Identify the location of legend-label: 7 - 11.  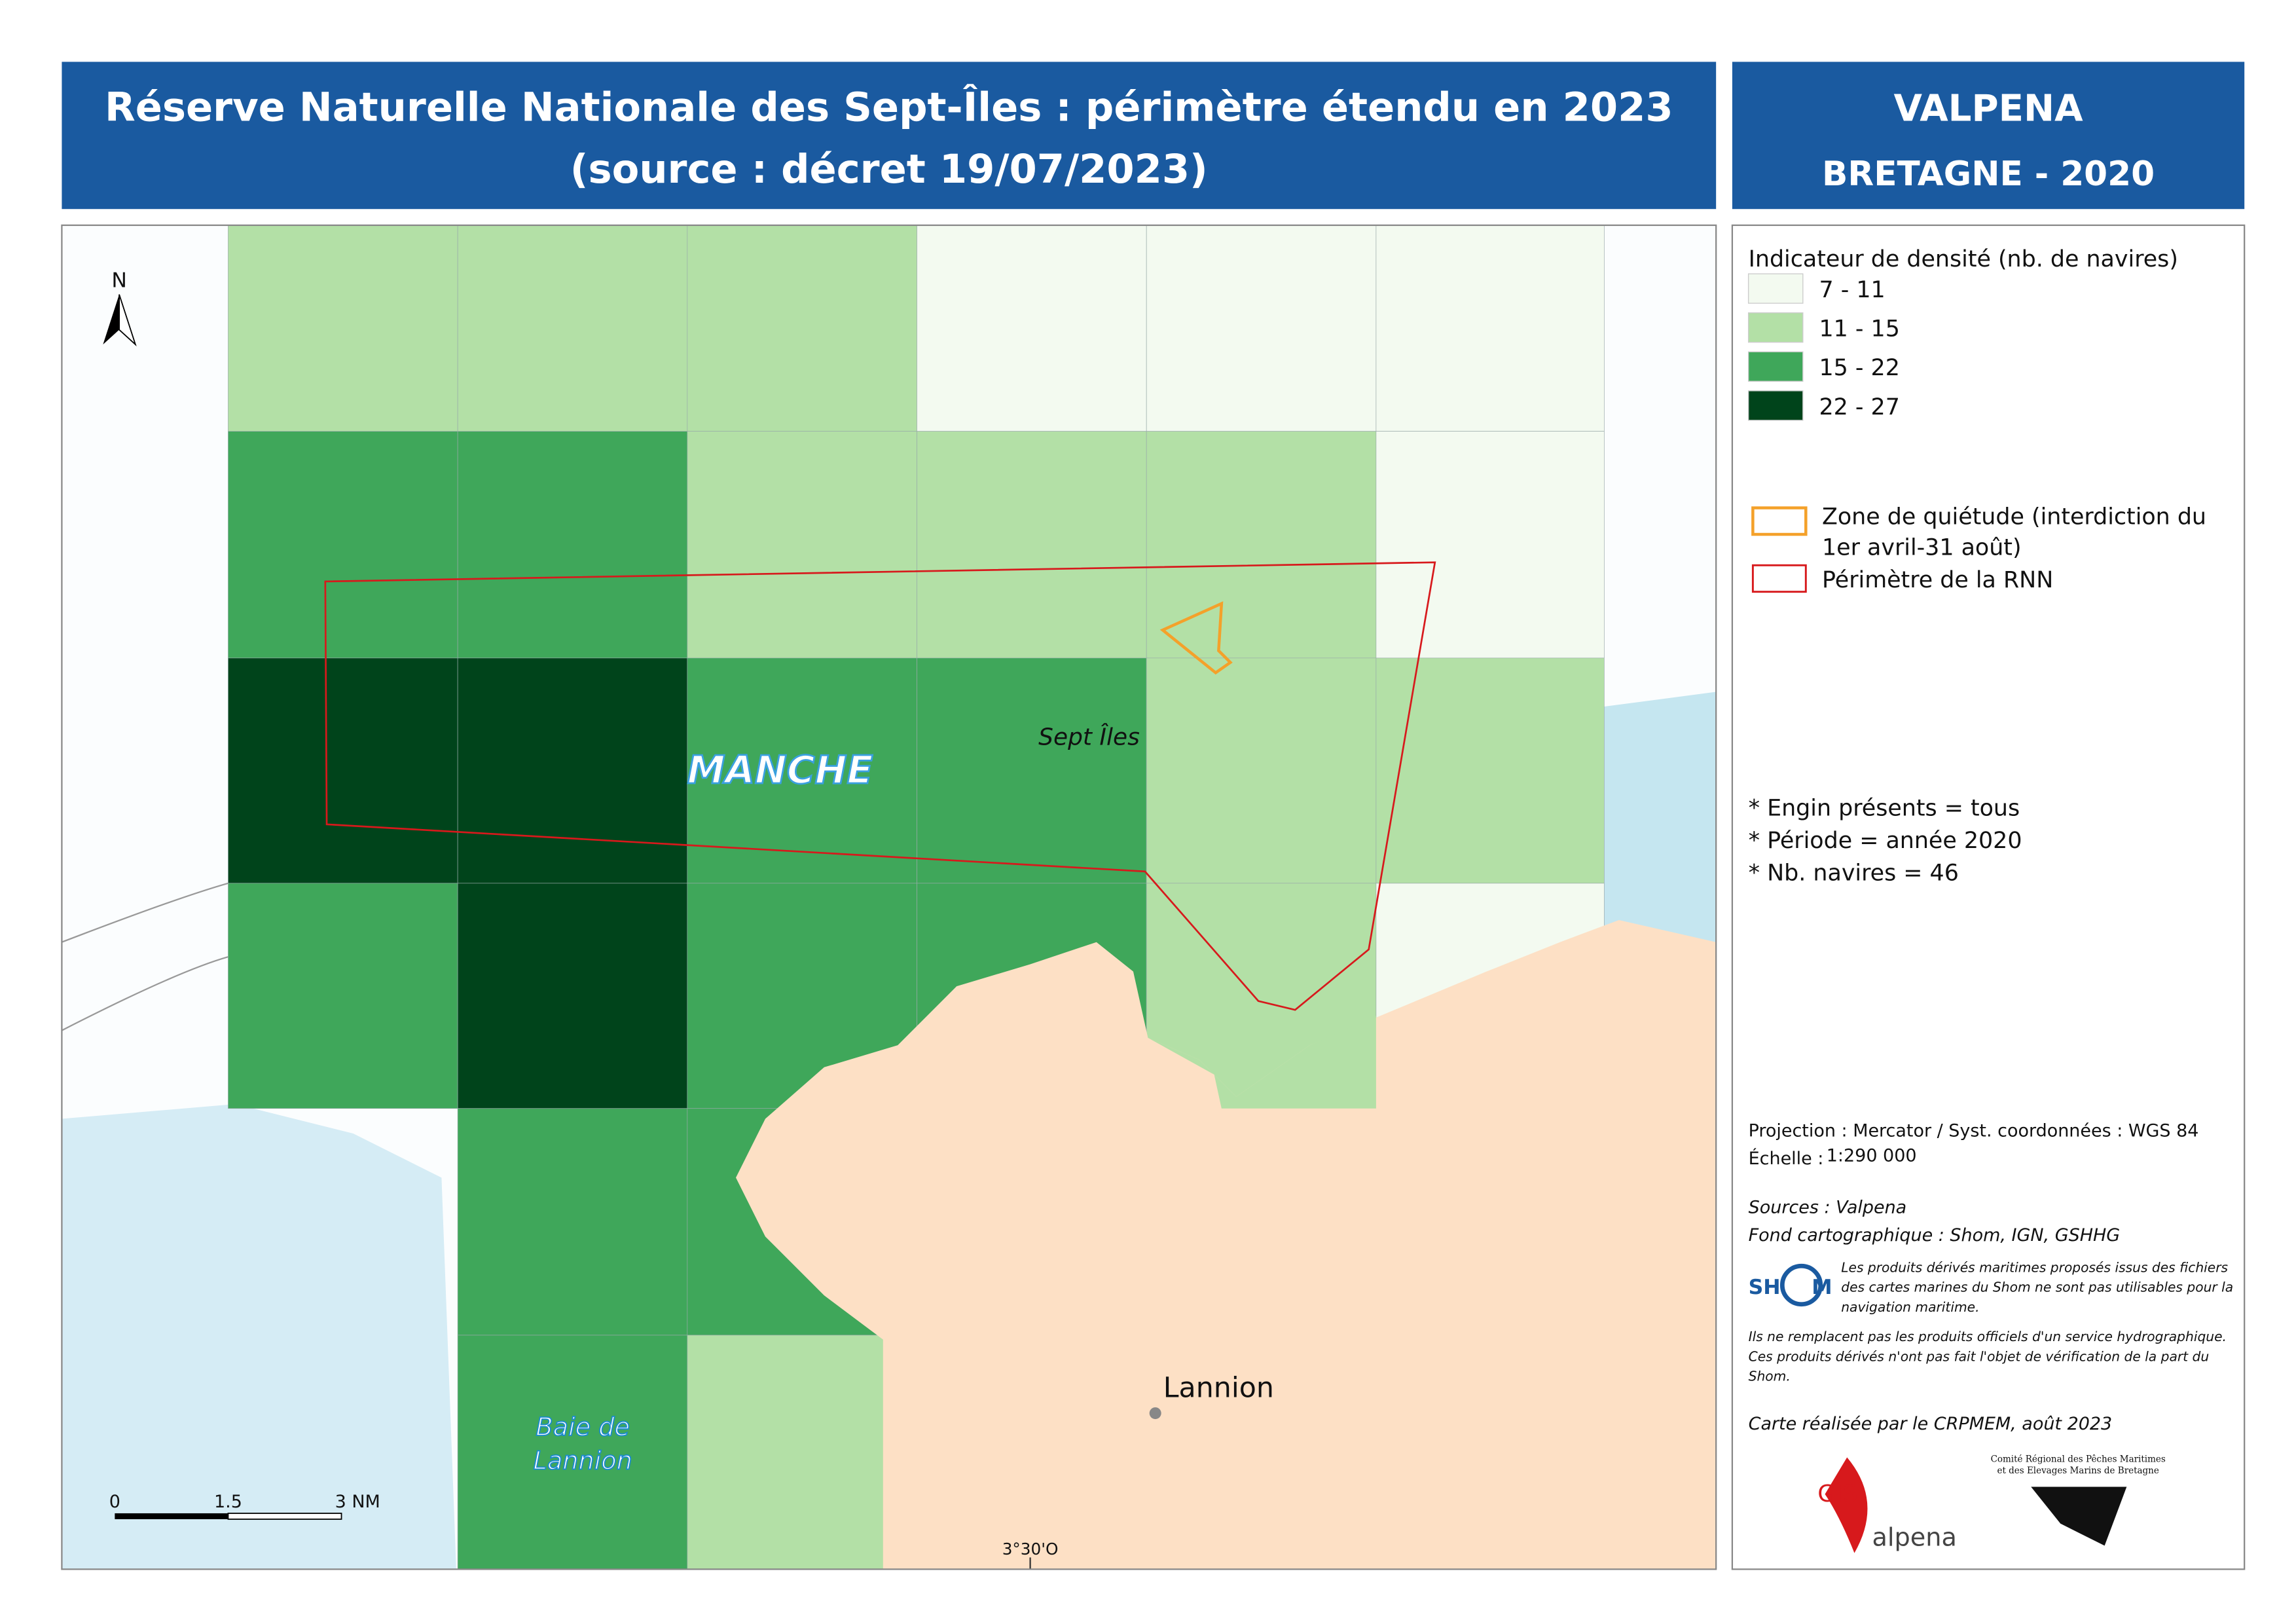
(1852, 290).